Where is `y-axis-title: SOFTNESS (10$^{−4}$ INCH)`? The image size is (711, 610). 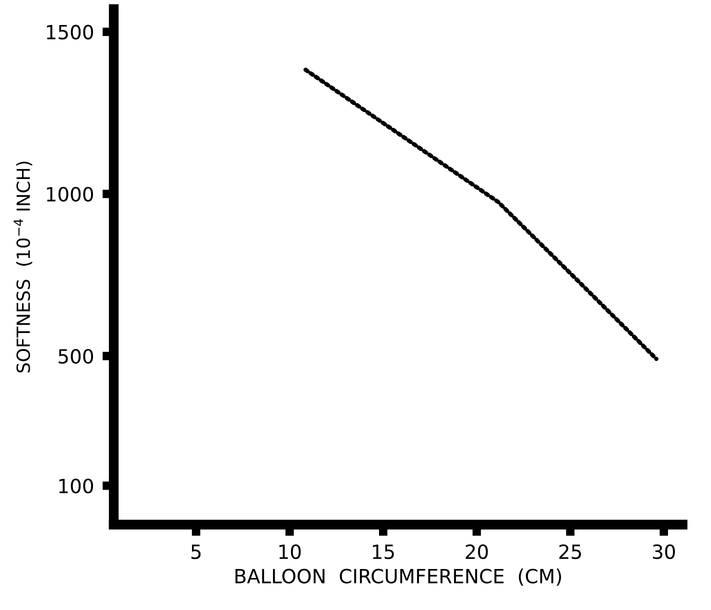
y-axis-title: SOFTNESS (10$^{−4}$ INCH) is located at coordinates (23, 267).